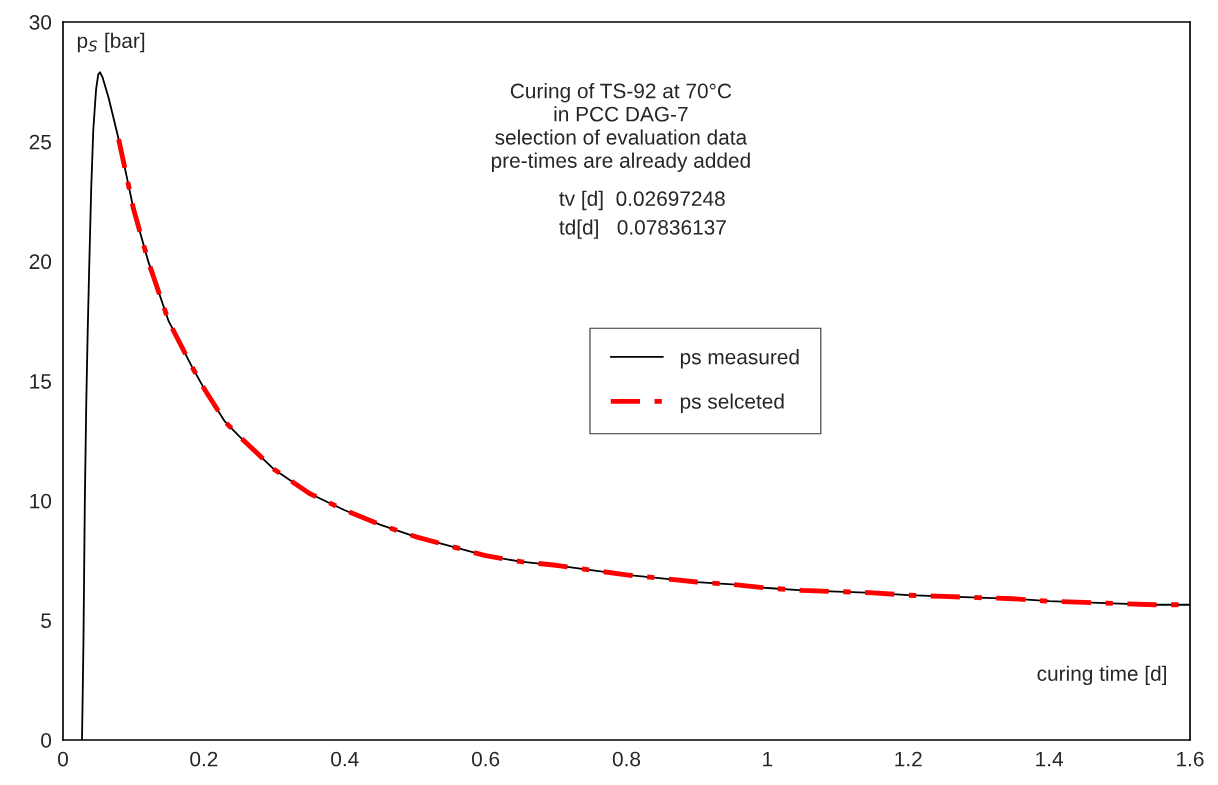 The width and height of the screenshot is (1218, 785). I want to click on annotation: tv [d] 0.02697248, so click(642, 200).